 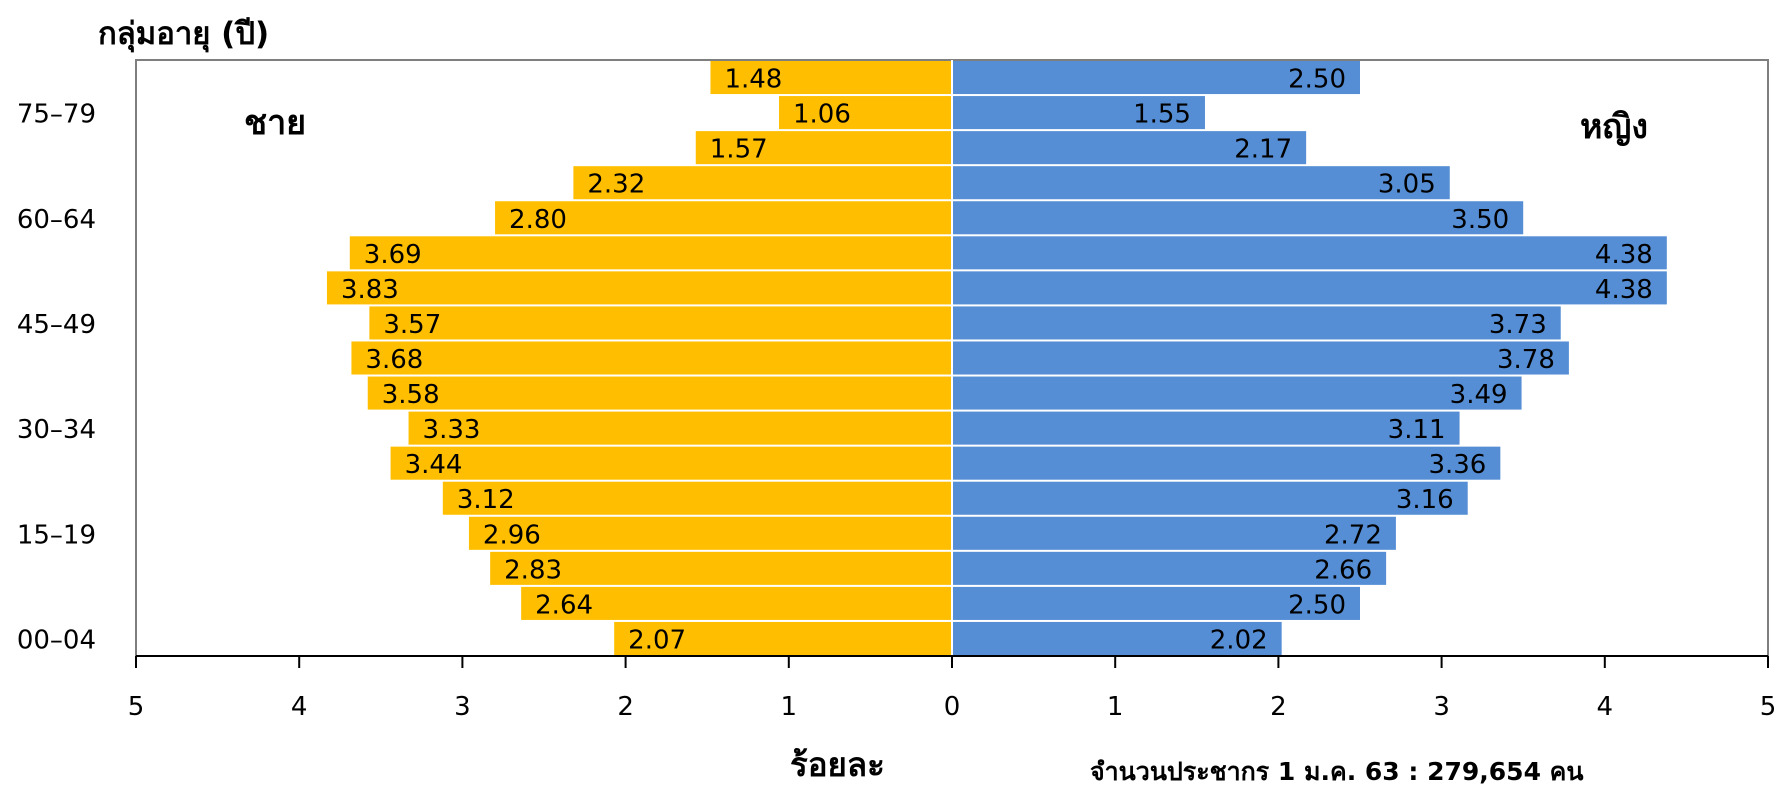 I want to click on x-tick-label-7: 2, so click(x=1278, y=707).